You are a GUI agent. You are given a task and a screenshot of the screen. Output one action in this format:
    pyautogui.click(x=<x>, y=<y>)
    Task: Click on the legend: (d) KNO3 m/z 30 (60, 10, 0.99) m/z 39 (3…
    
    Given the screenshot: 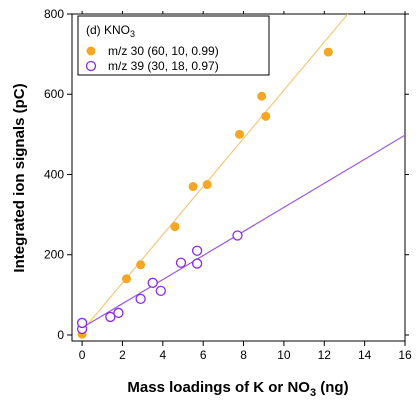 What is the action you would take?
    pyautogui.click(x=173, y=45)
    